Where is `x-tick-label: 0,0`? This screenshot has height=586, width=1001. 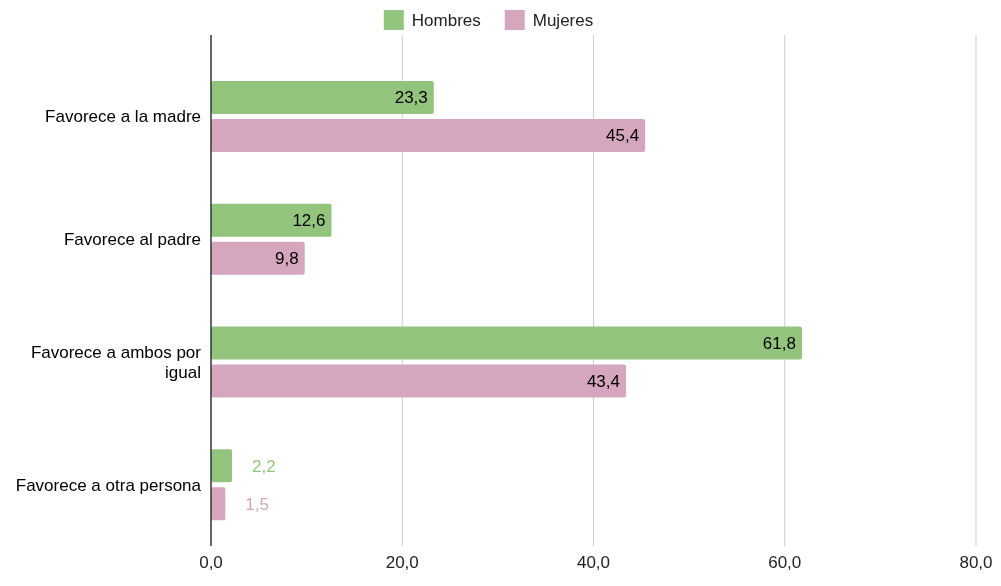
x-tick-label: 0,0 is located at coordinates (211, 562).